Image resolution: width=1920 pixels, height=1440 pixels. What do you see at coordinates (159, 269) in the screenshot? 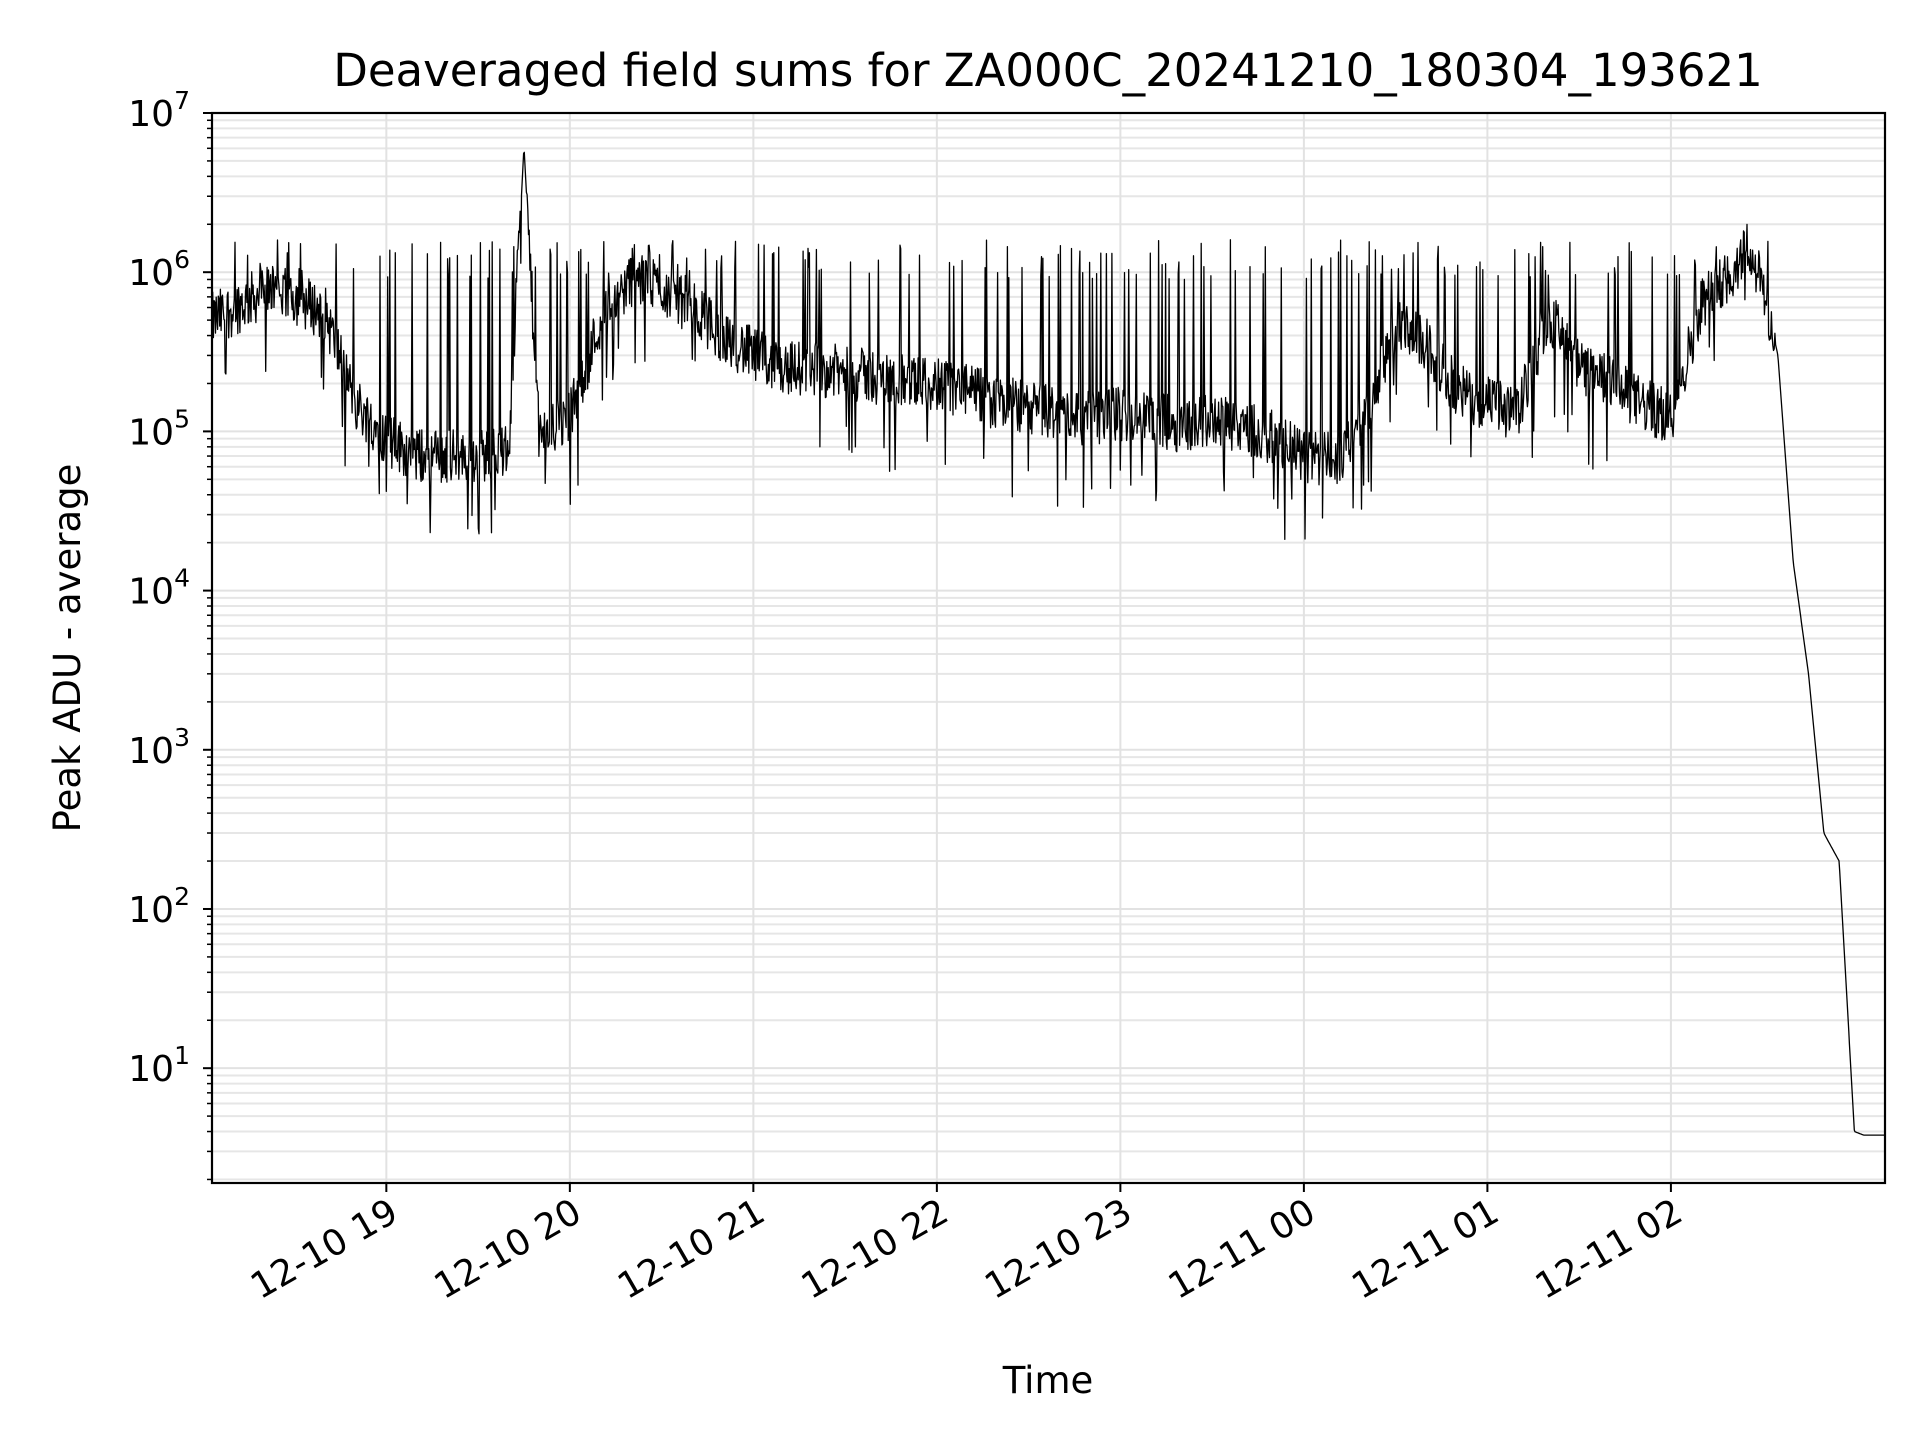
I see `y-tick-label: 10⁶` at bounding box center [159, 269].